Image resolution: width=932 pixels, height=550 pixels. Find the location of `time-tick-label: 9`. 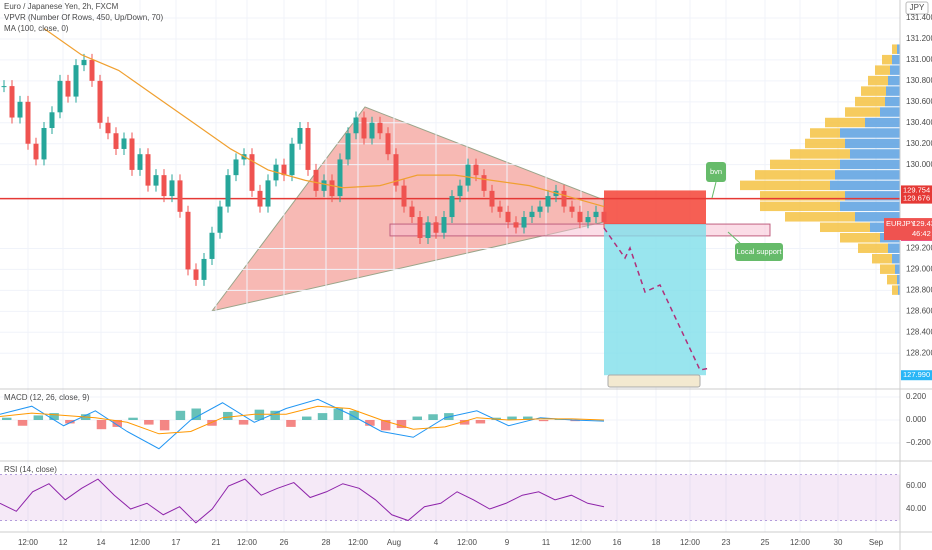

time-tick-label: 9 is located at coordinates (507, 542).